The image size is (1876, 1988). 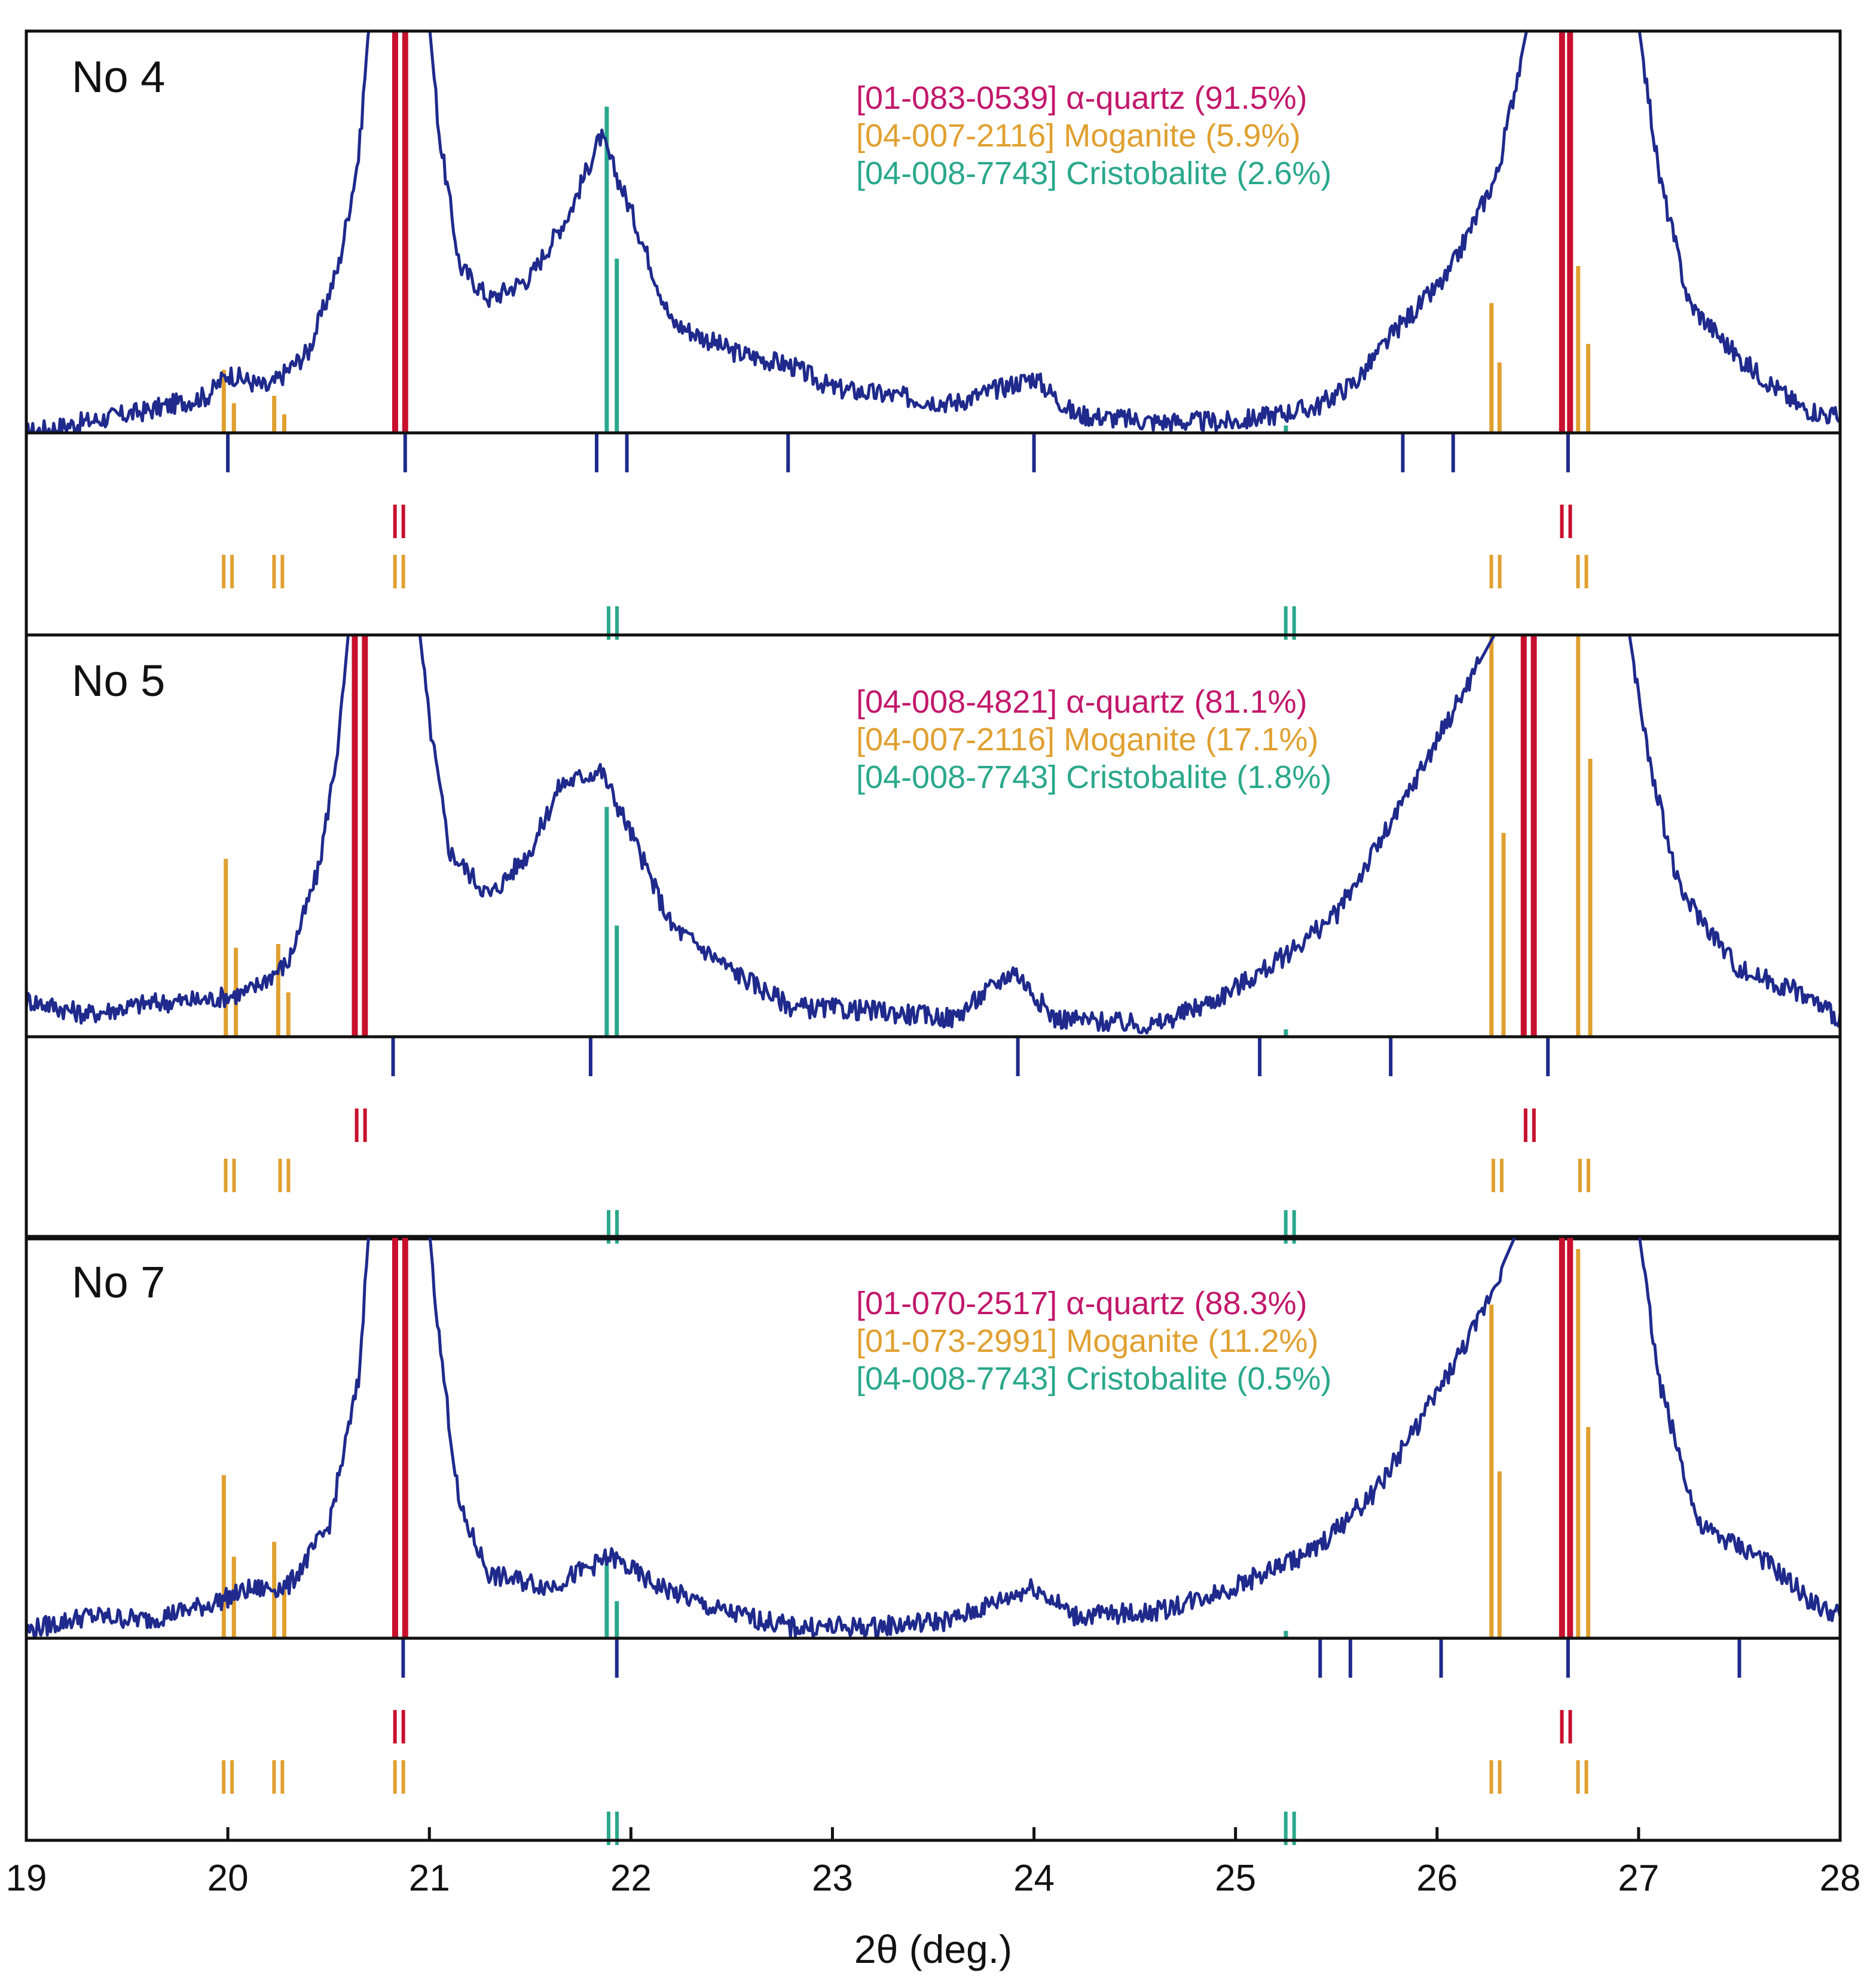 I want to click on x-tick-label: 27, so click(x=1638, y=1878).